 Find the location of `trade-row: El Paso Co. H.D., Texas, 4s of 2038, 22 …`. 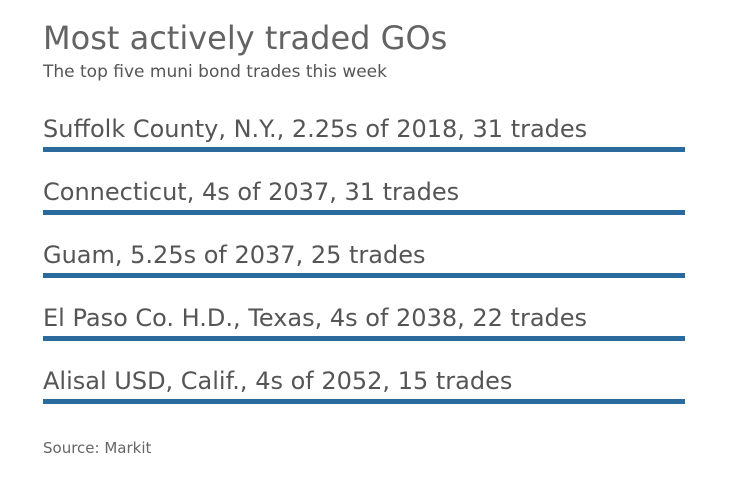

trade-row: El Paso Co. H.D., Texas, 4s of 2038, 22 … is located at coordinates (364, 324).